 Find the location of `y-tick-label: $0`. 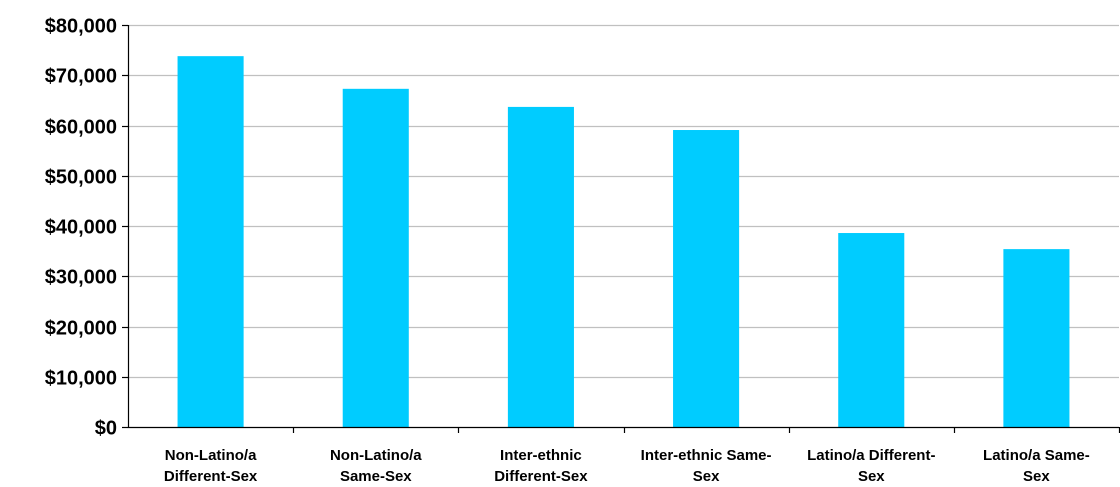

y-tick-label: $0 is located at coordinates (106, 429).